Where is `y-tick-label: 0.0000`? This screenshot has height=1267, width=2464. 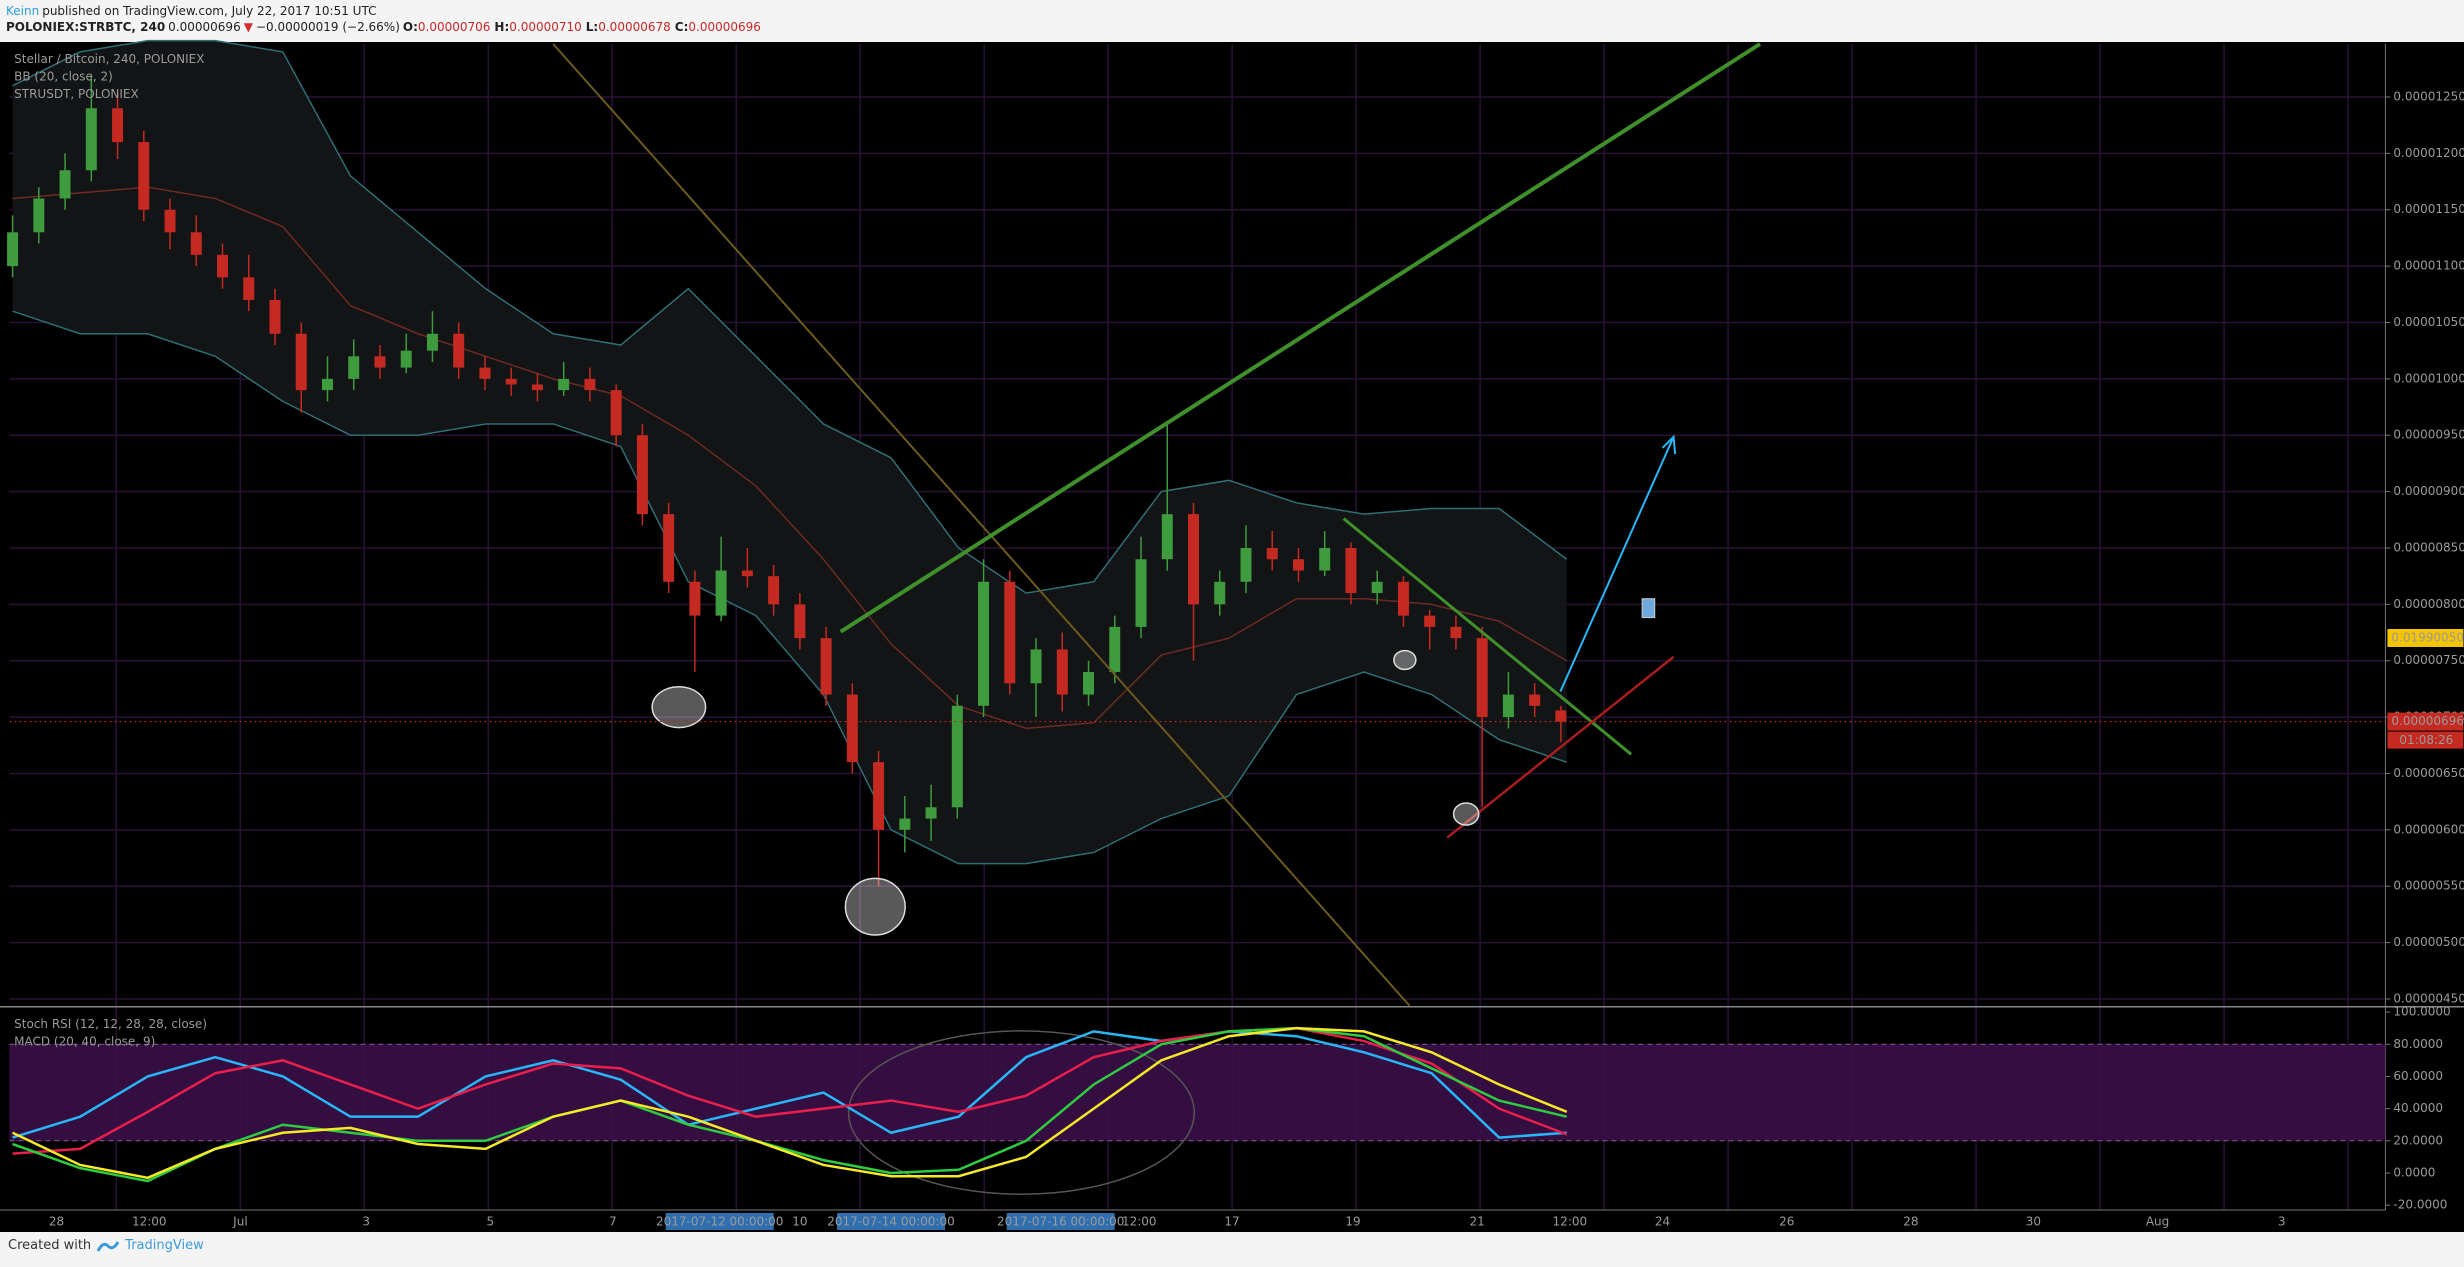
y-tick-label: 0.0000 is located at coordinates (2414, 1172).